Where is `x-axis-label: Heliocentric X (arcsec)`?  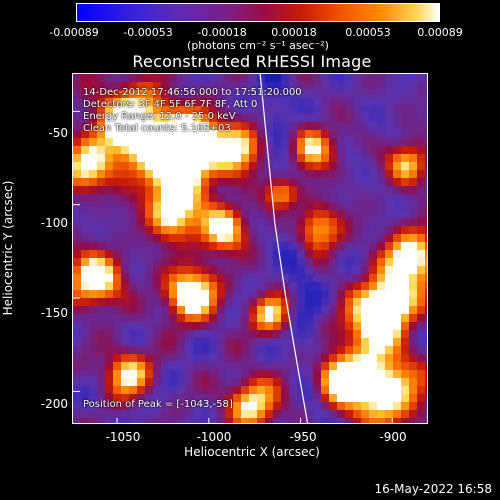
x-axis-label: Heliocentric X (arcsec) is located at coordinates (252, 452).